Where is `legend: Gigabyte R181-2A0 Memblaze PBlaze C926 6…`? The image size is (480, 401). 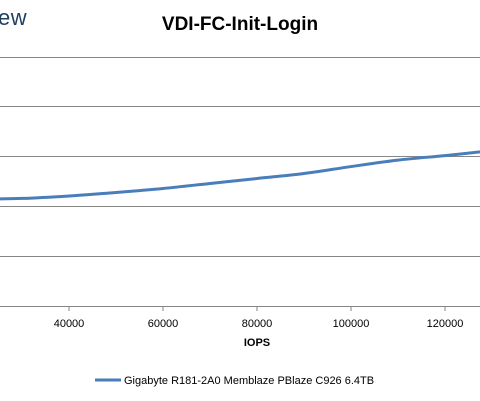 legend: Gigabyte R181-2A0 Memblaze PBlaze C926 6… is located at coordinates (234, 381).